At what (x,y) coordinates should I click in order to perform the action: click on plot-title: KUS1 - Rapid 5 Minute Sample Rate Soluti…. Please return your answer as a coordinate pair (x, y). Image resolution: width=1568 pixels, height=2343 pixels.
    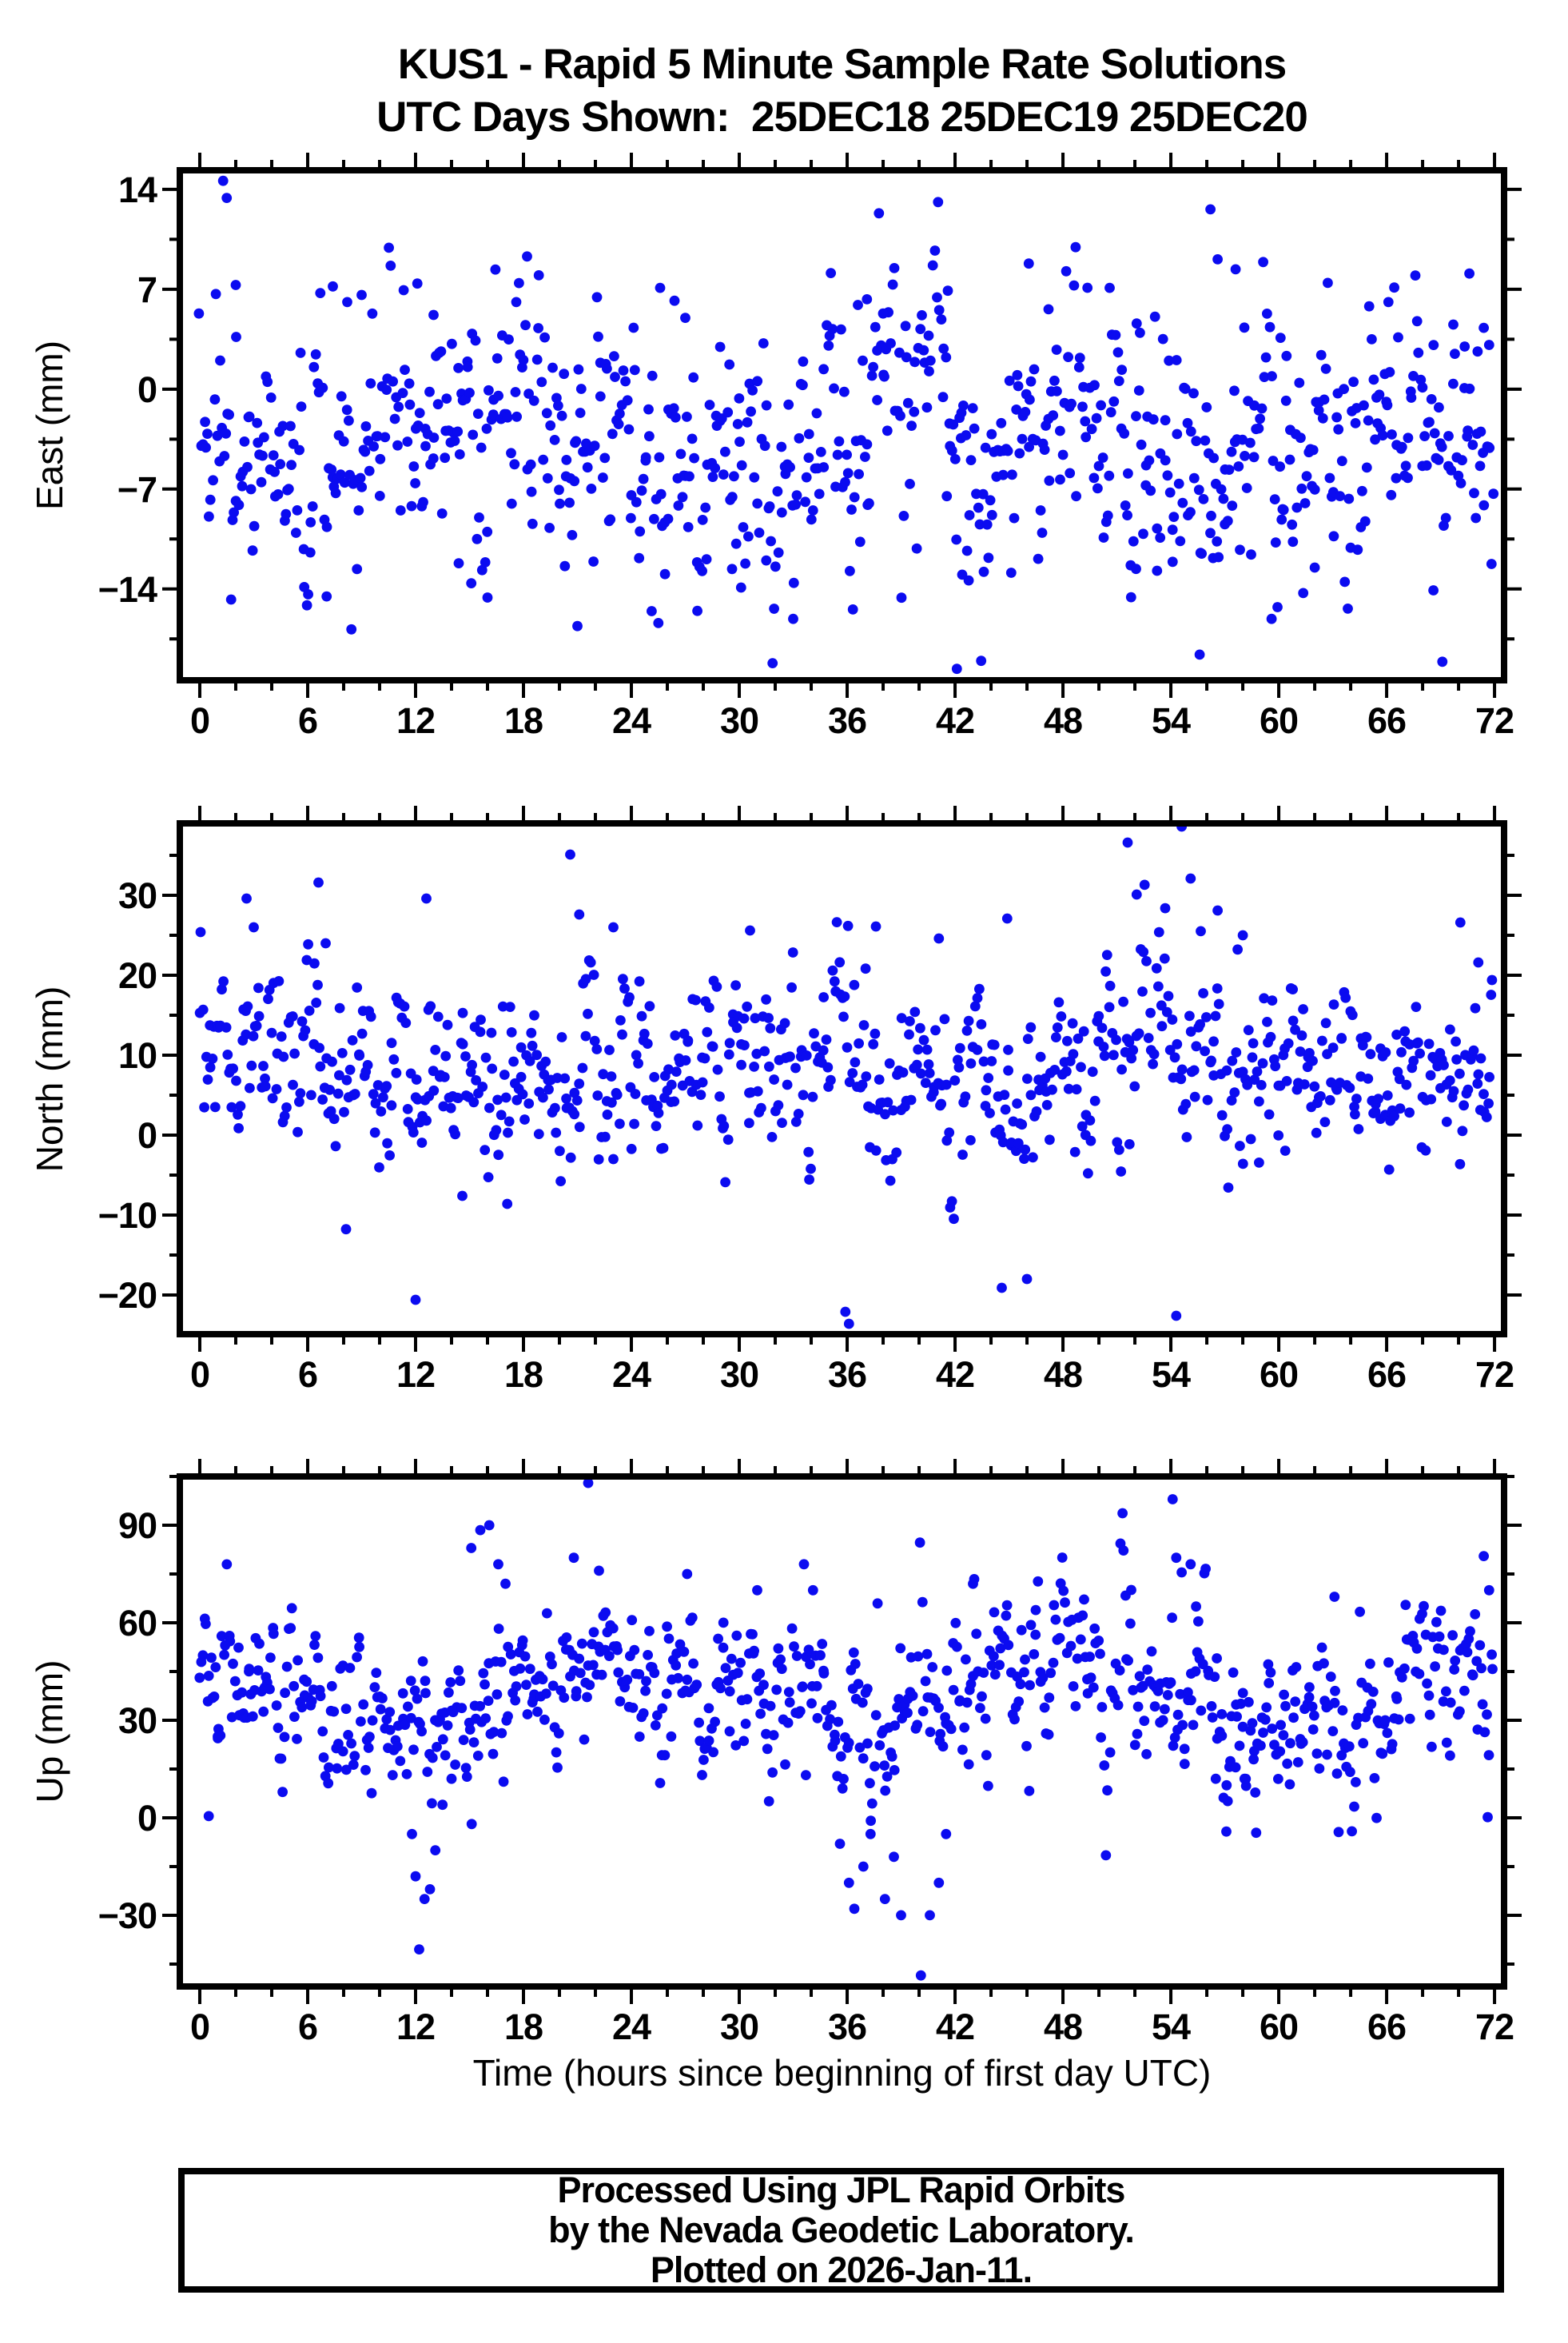
    Looking at the image, I should click on (842, 91).